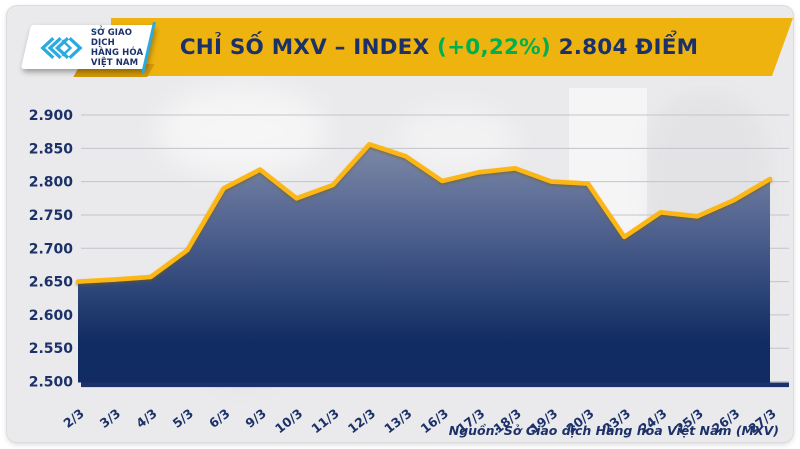  Describe the element at coordinates (308, 47) in the screenshot. I see `chart-title: CHỈ SỐ MXV – INDEX` at that location.